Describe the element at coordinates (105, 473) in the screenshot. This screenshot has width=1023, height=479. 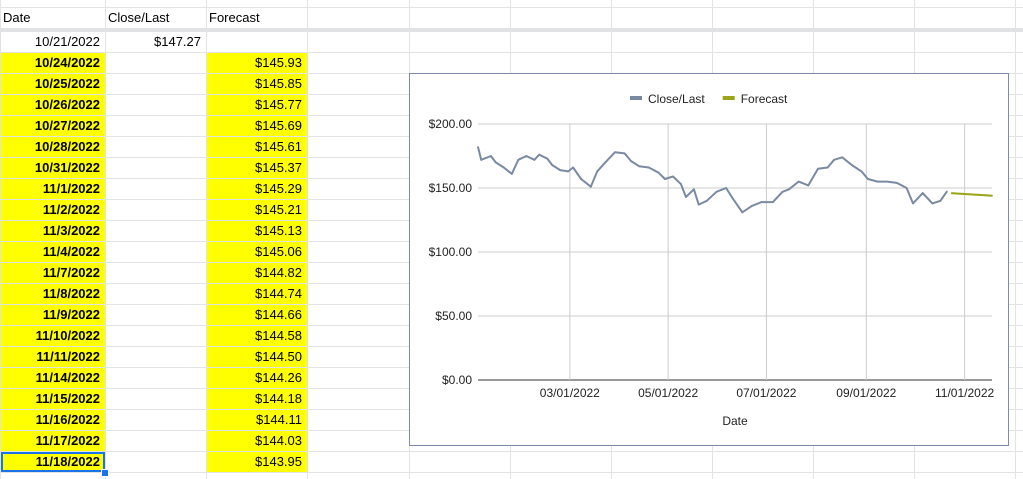
I see `fill-handle` at that location.